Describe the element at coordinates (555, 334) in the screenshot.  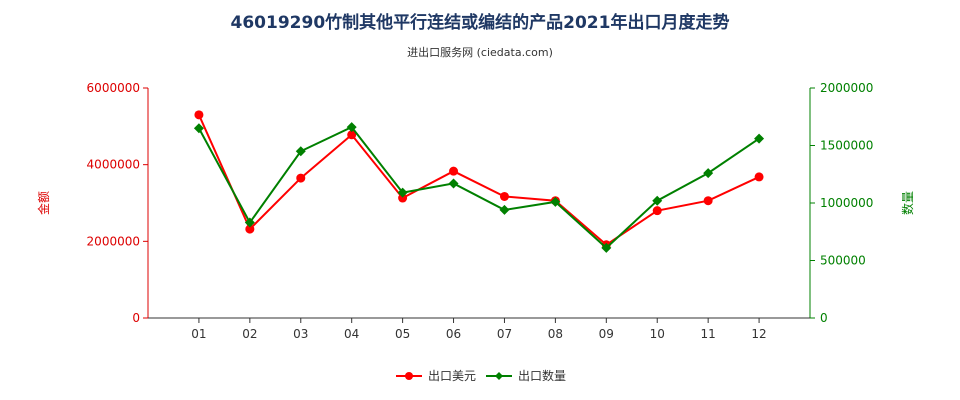
I see `x-tick-label: 08` at that location.